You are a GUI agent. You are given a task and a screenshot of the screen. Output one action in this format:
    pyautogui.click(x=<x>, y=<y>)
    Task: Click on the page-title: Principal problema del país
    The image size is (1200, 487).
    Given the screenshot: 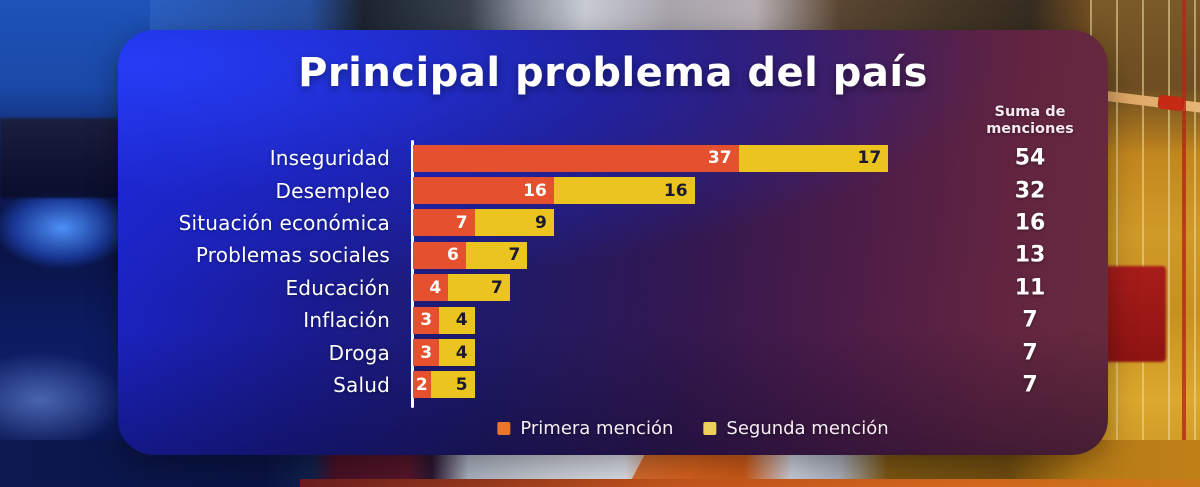 What is the action you would take?
    pyautogui.click(x=613, y=73)
    